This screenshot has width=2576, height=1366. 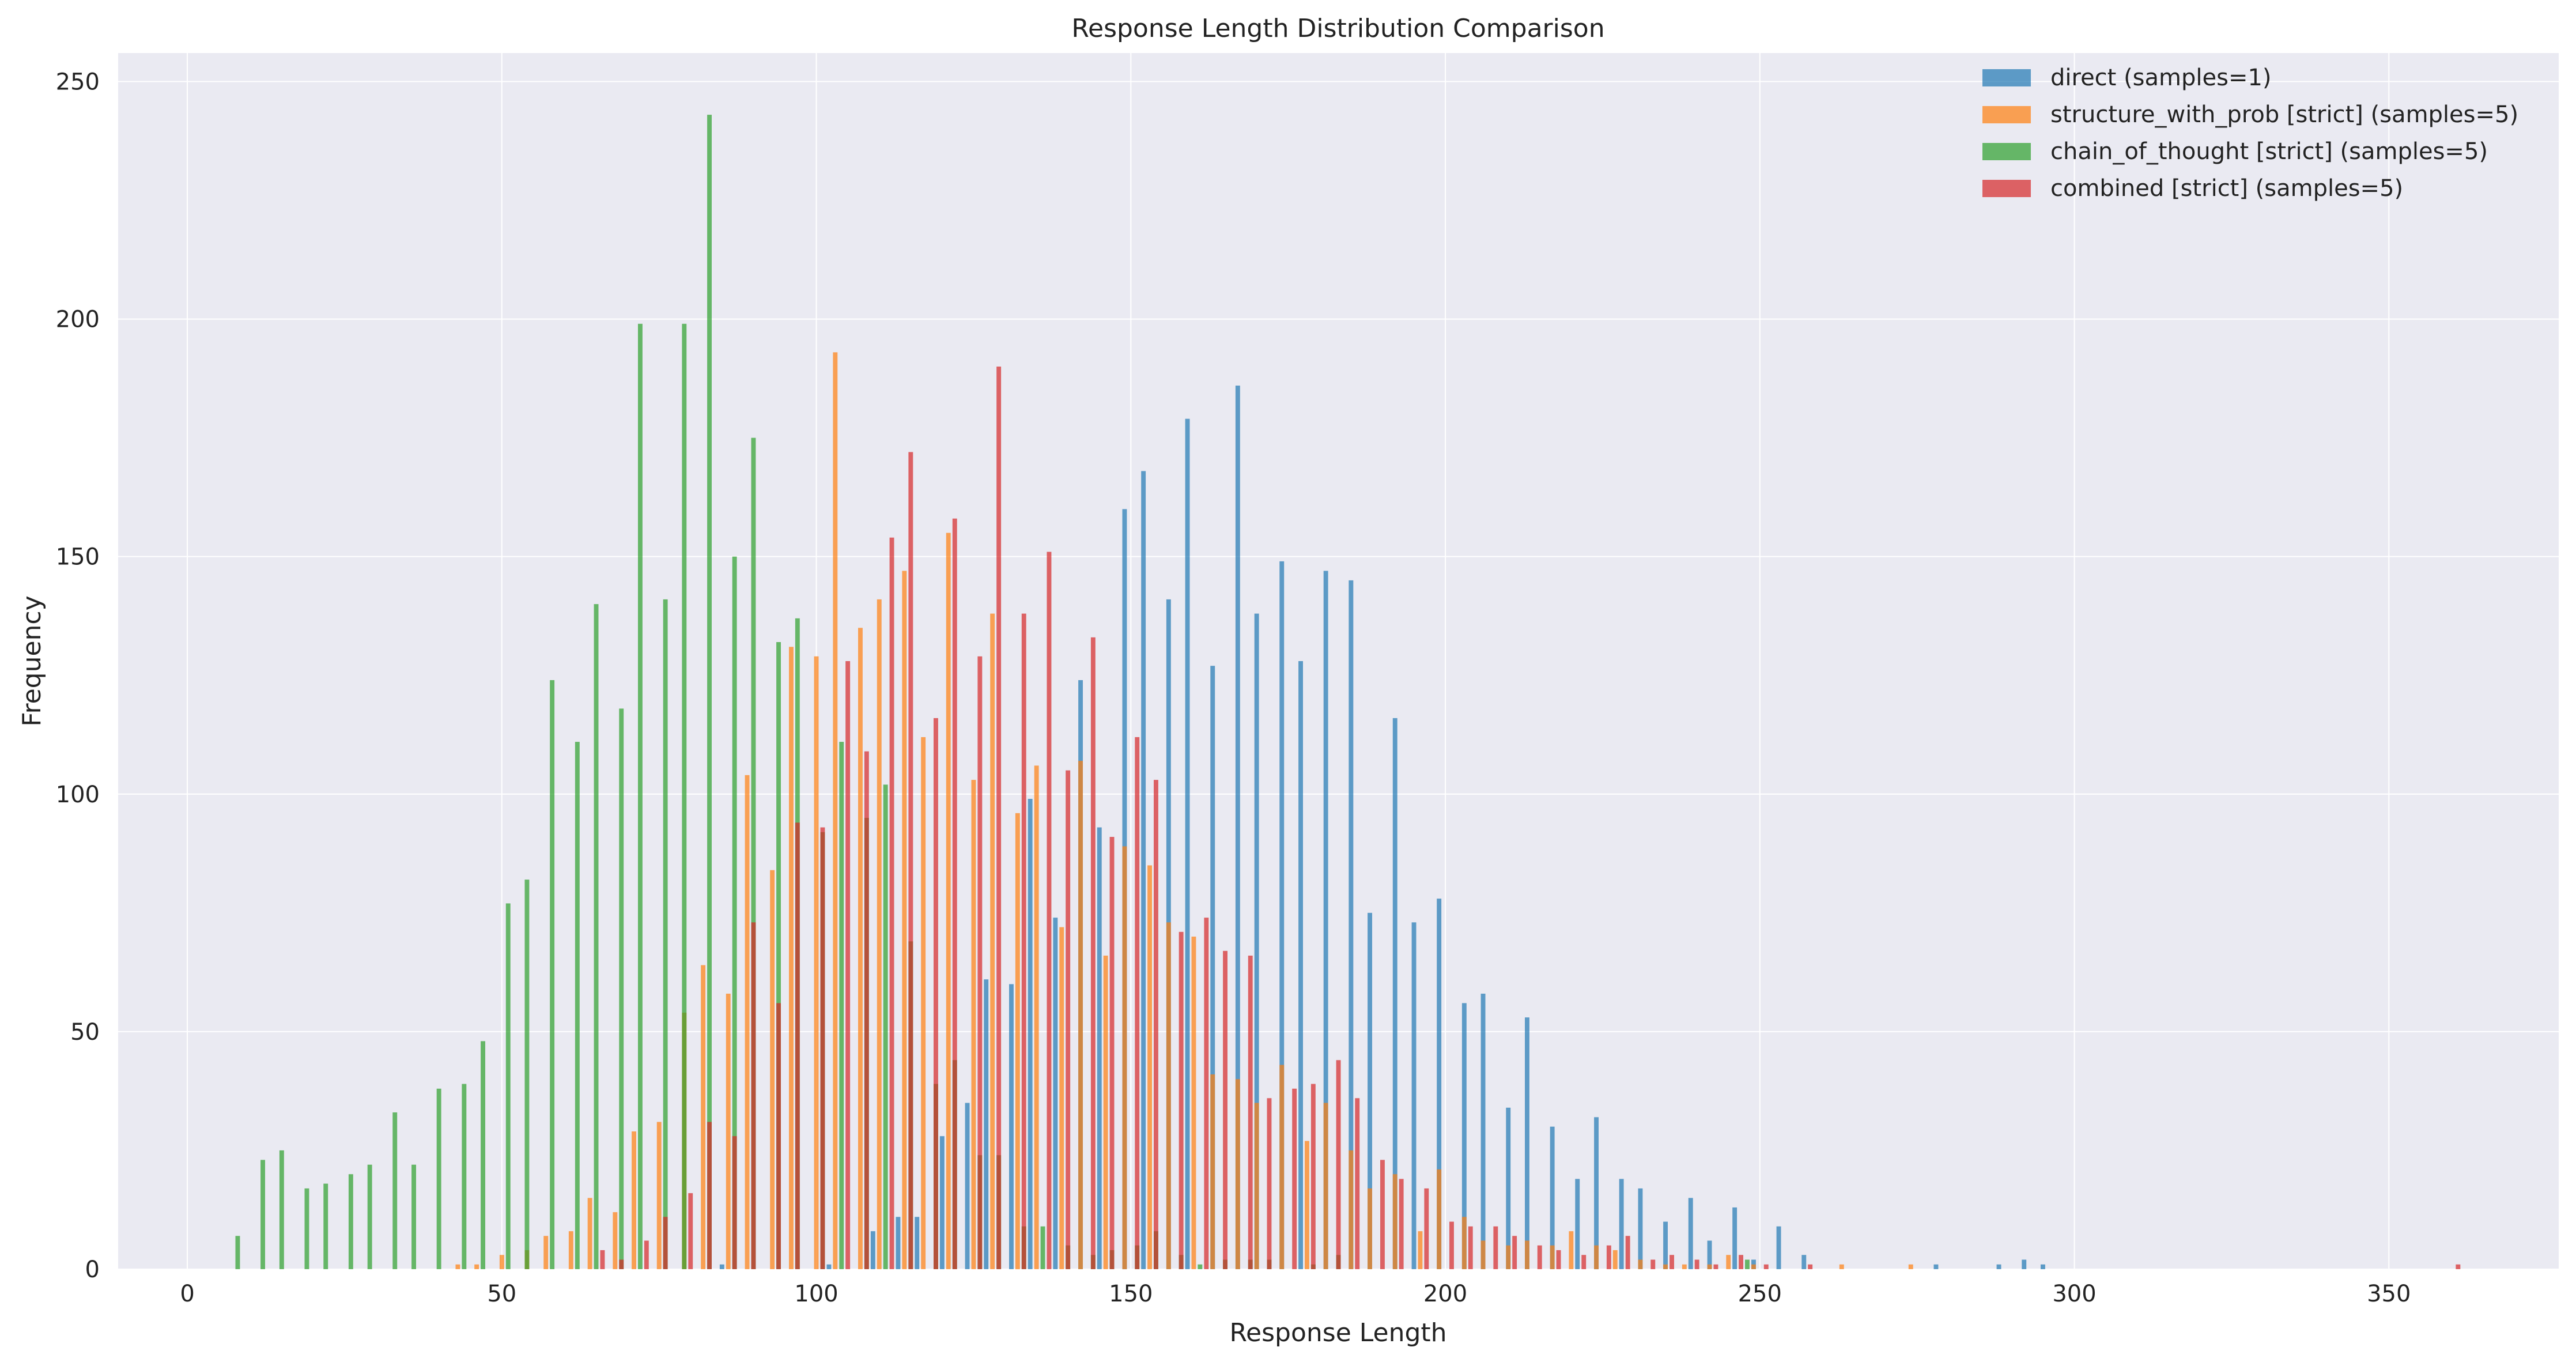 I want to click on x-tick-label: 350, so click(x=2389, y=1294).